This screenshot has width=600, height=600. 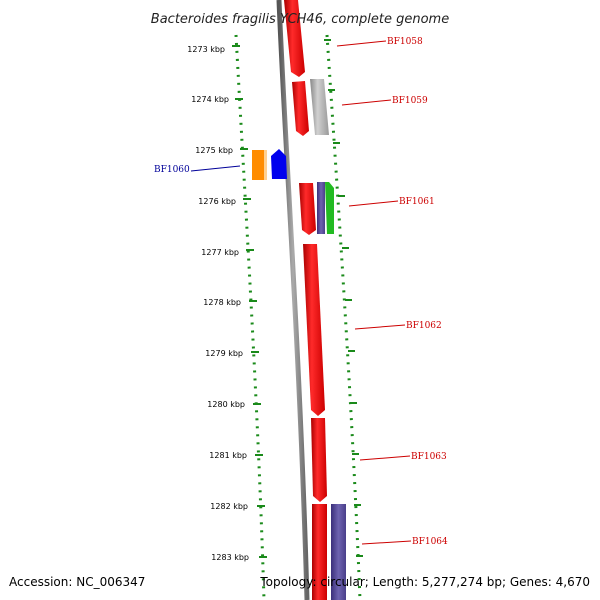 What do you see at coordinates (206, 49) in the screenshot?
I see `tick-label-1273: 1273 kbp` at bounding box center [206, 49].